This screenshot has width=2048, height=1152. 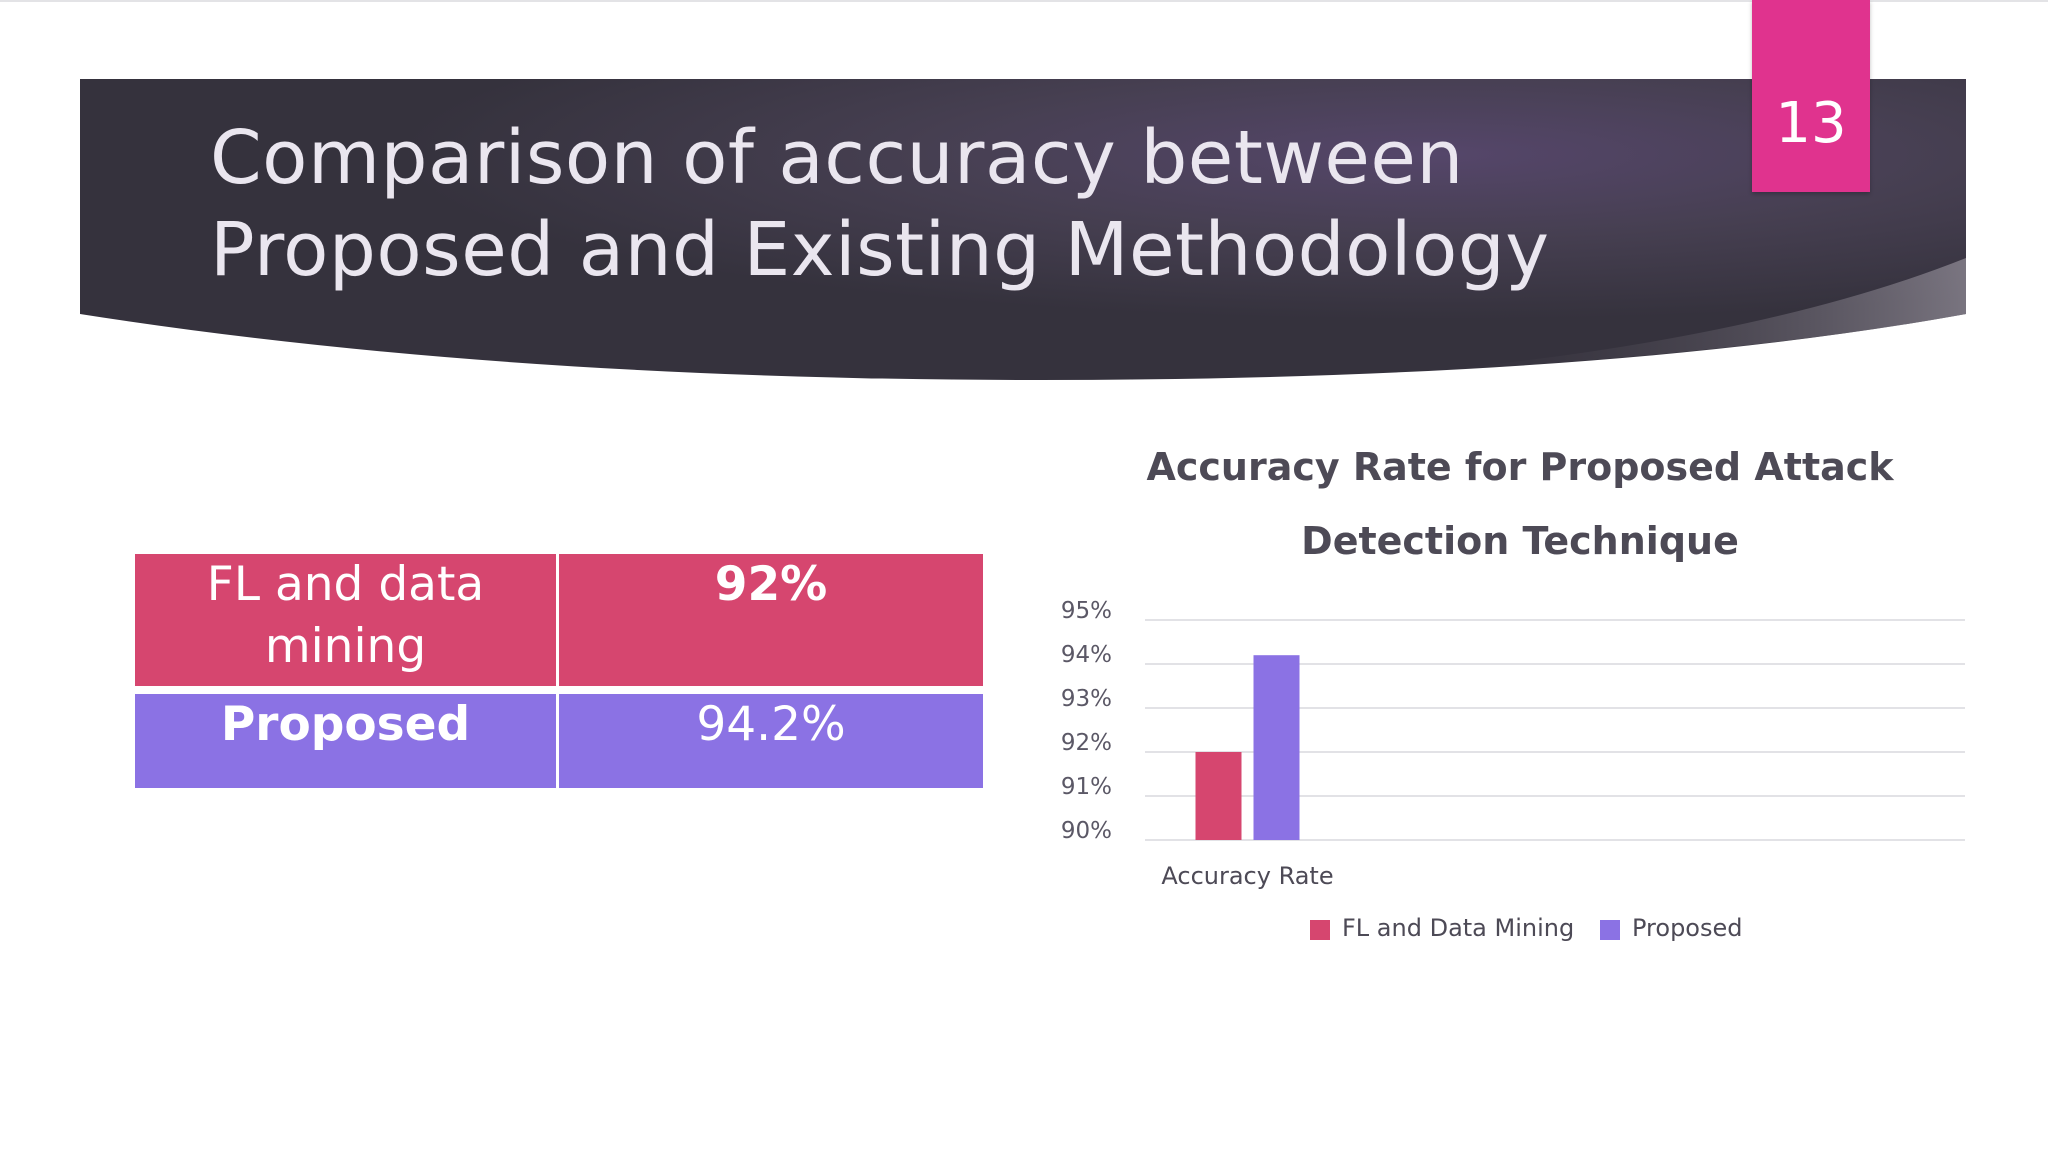 What do you see at coordinates (345, 646) in the screenshot?
I see `method-label-line2: mining` at bounding box center [345, 646].